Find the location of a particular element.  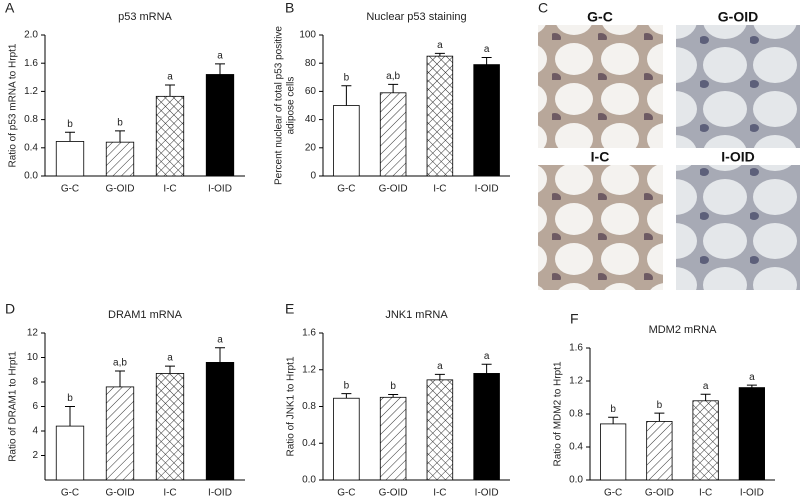

panel-letter: A is located at coordinates (10, 8).